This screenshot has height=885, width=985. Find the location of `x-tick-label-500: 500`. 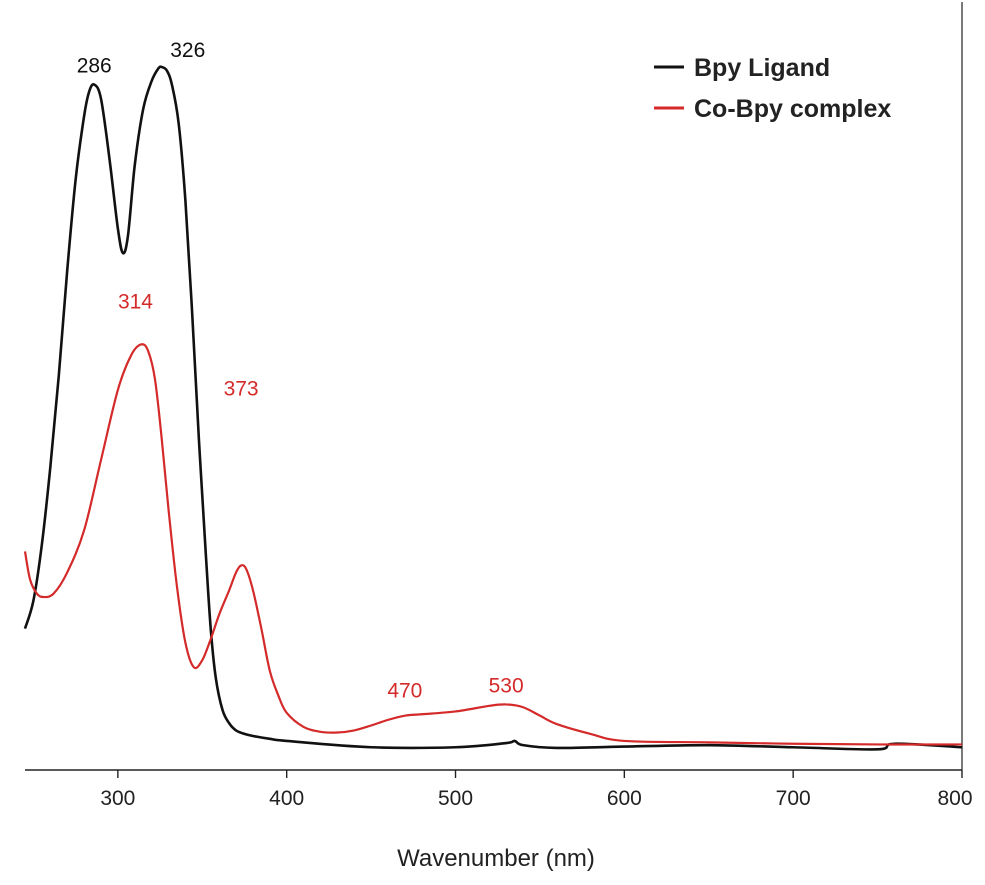

x-tick-label-500: 500 is located at coordinates (455, 798).